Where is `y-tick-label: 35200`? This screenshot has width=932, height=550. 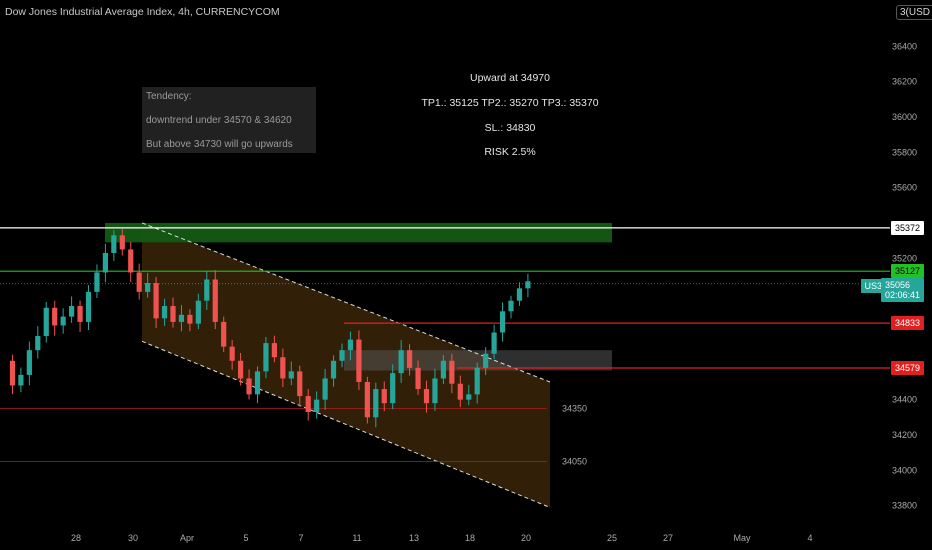
y-tick-label: 35200 is located at coordinates (904, 258).